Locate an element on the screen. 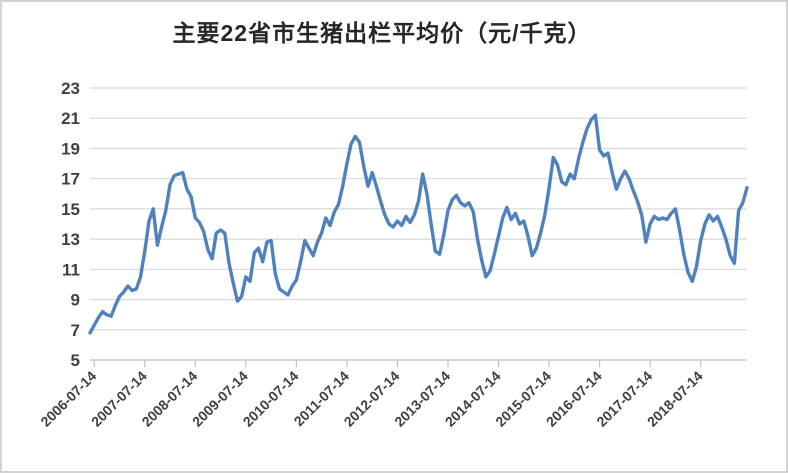  y-axis-tick-label: 21 is located at coordinates (70, 118).